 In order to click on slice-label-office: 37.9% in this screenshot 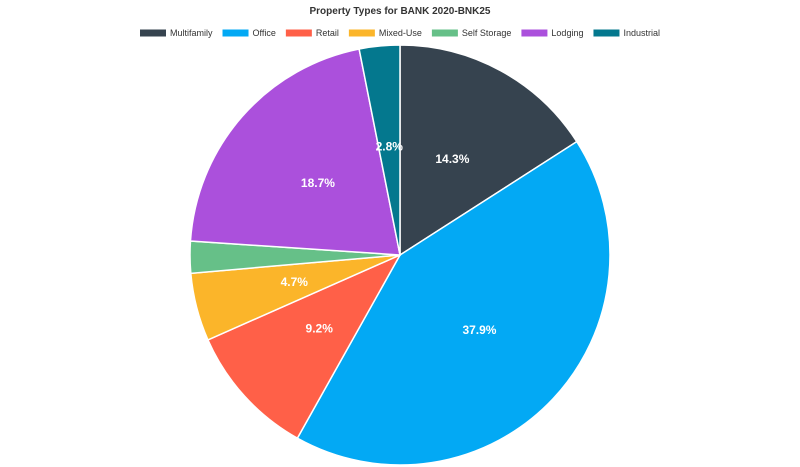, I will do `click(479, 330)`.